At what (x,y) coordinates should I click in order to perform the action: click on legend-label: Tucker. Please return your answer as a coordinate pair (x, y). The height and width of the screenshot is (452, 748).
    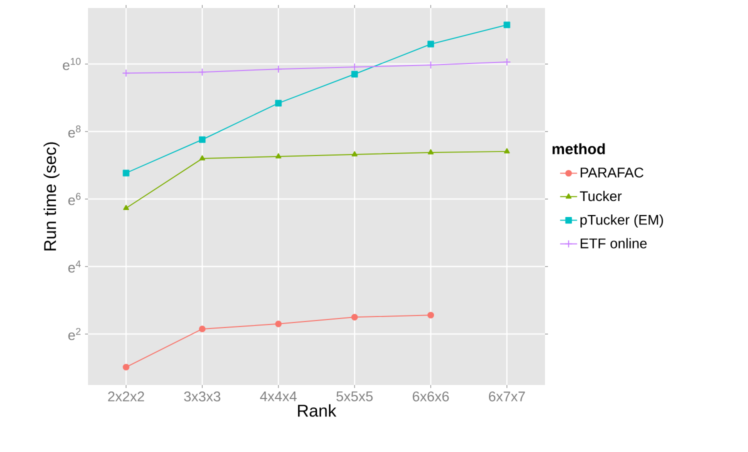
    Looking at the image, I should click on (601, 196).